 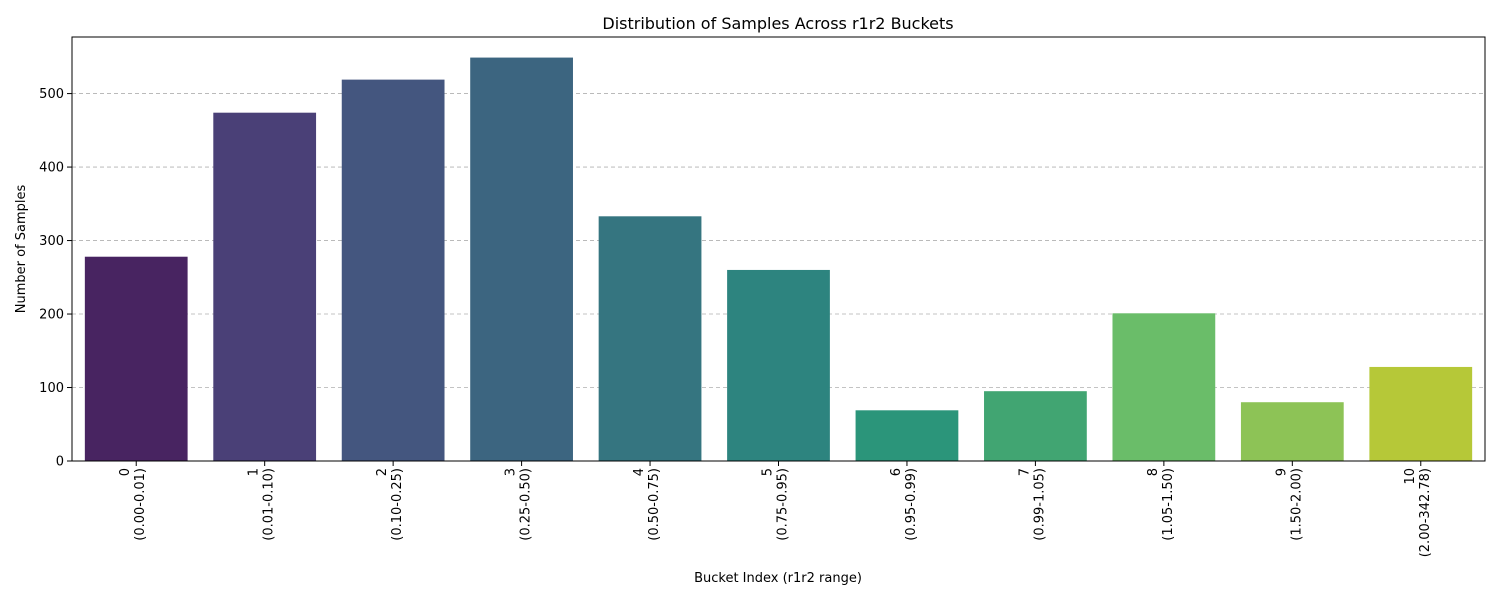 I want to click on x-tick-label: 5 (0.75-0.95), so click(x=776, y=504).